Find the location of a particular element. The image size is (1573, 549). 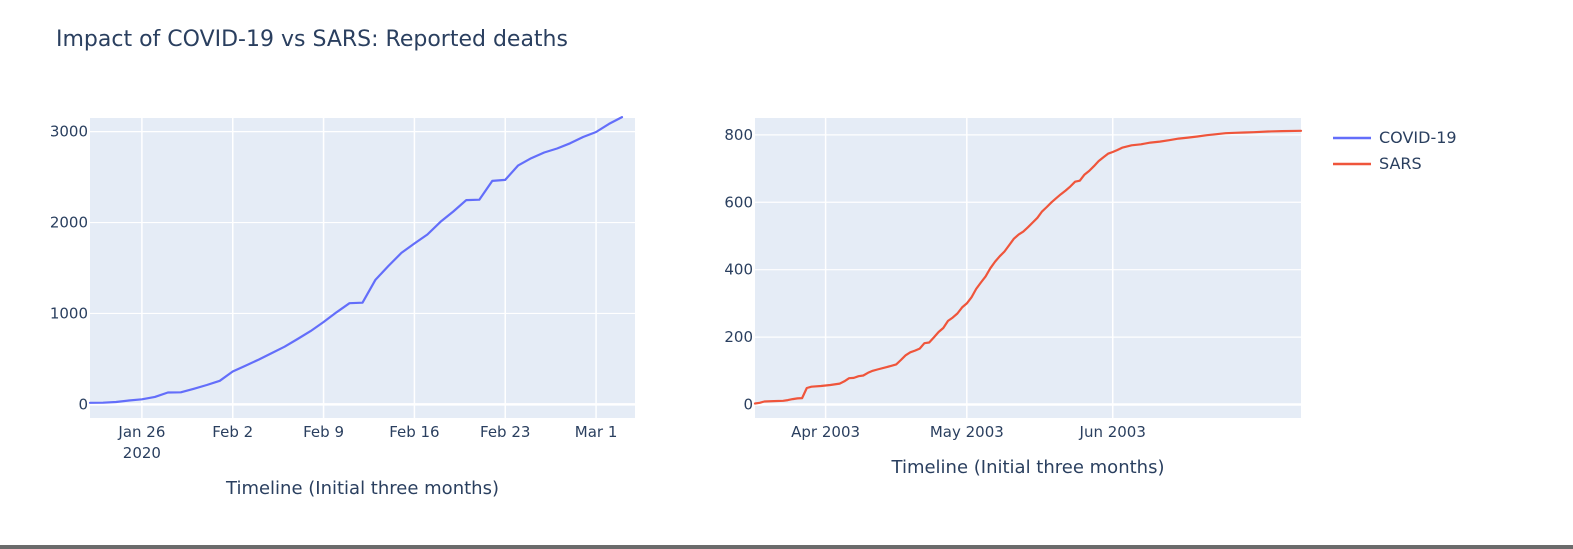

x-tick-label: Apr 2003 is located at coordinates (825, 432).